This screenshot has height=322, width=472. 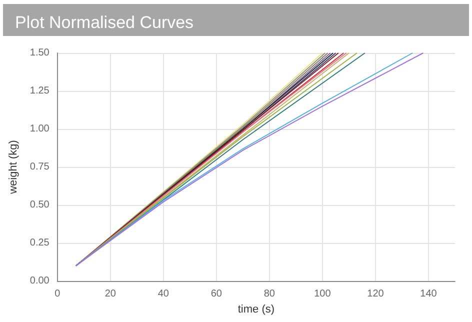 What do you see at coordinates (256, 309) in the screenshot?
I see `x-axis-title: time (s)` at bounding box center [256, 309].